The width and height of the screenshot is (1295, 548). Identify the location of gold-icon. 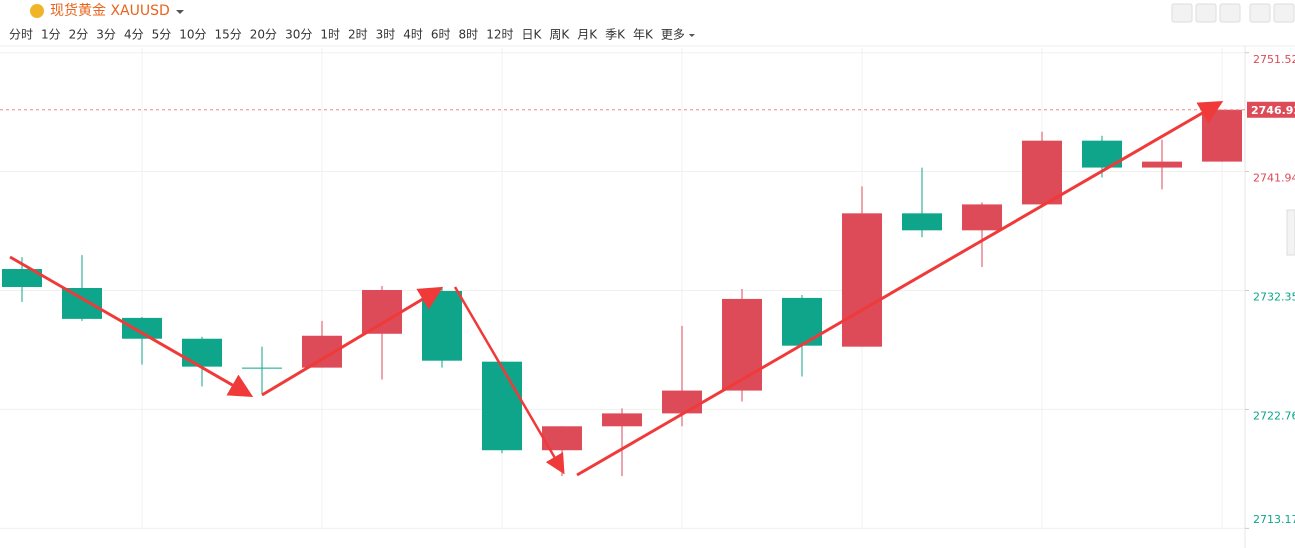
(37, 11).